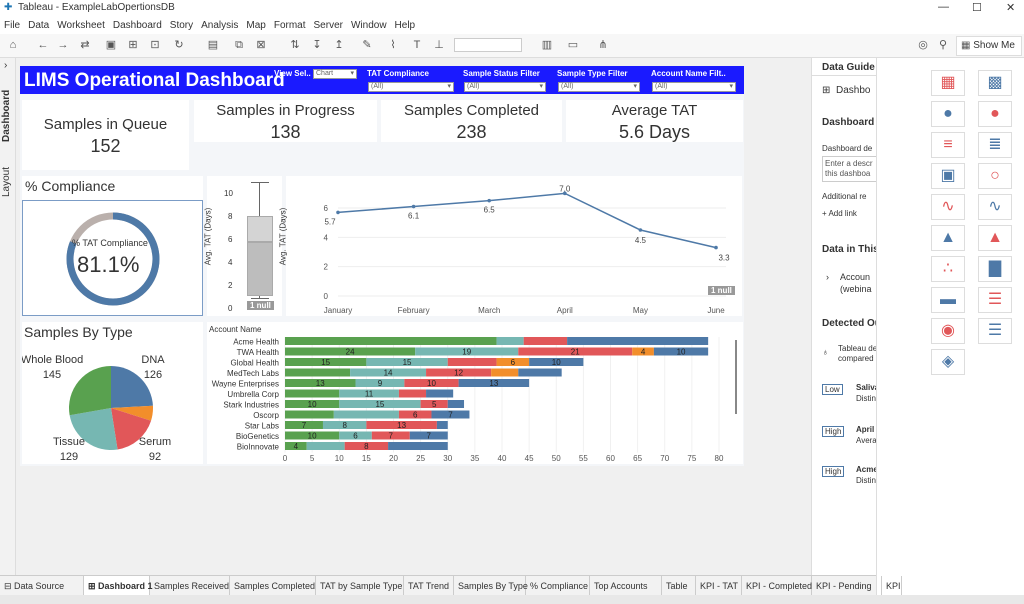 This screenshot has height=604, width=1024. Describe the element at coordinates (679, 586) in the screenshot. I see `sheet-tab: Table` at that location.